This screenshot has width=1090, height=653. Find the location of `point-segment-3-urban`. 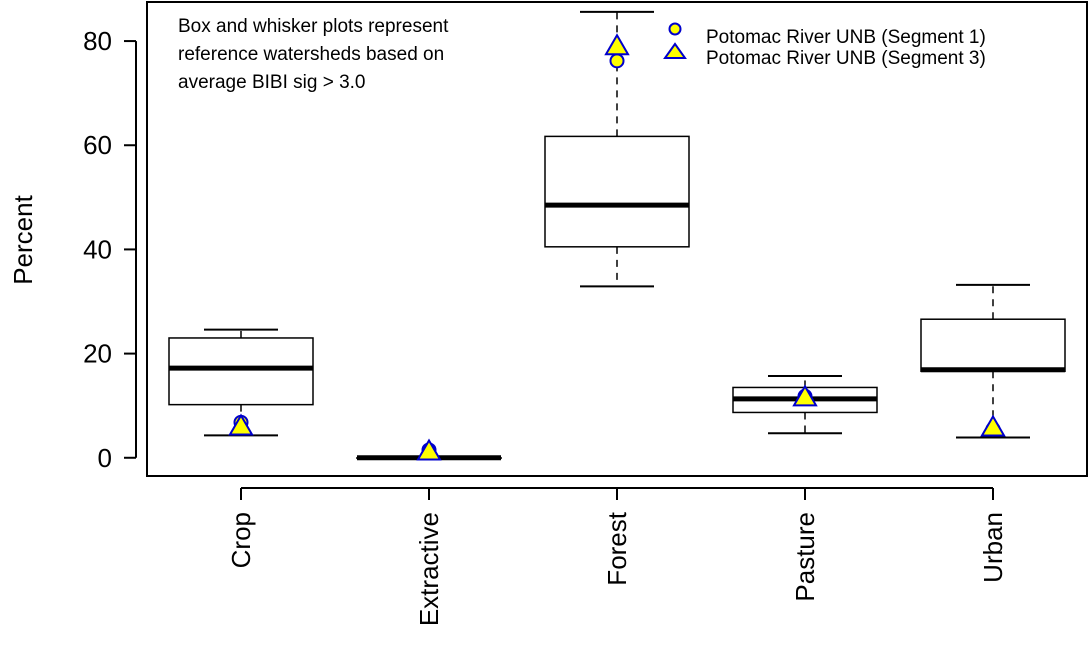

point-segment-3-urban is located at coordinates (993, 425).